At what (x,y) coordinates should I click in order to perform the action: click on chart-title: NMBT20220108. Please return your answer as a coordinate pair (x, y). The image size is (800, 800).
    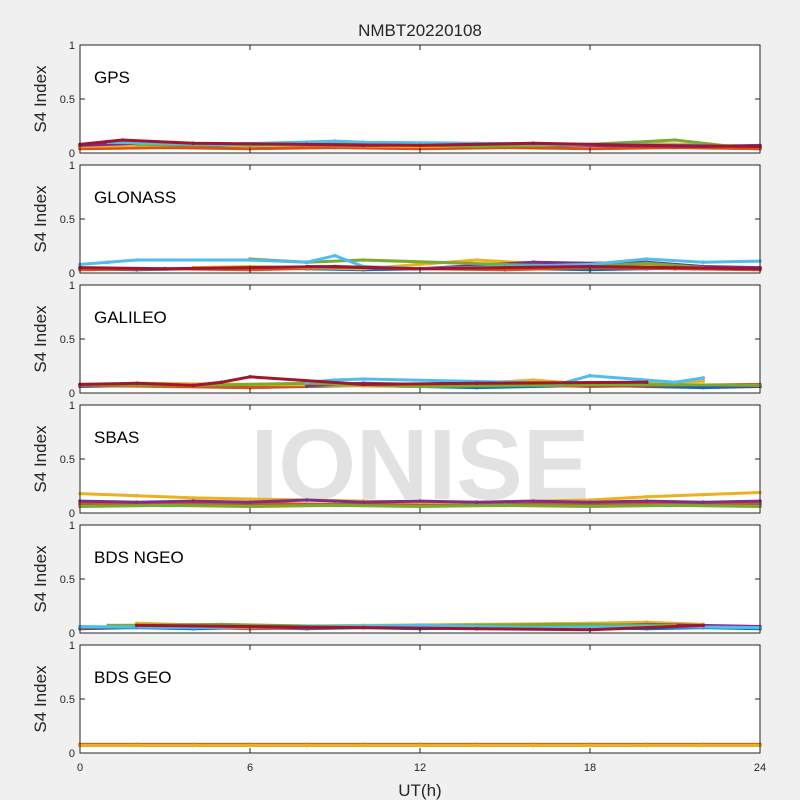
    Looking at the image, I should click on (420, 30).